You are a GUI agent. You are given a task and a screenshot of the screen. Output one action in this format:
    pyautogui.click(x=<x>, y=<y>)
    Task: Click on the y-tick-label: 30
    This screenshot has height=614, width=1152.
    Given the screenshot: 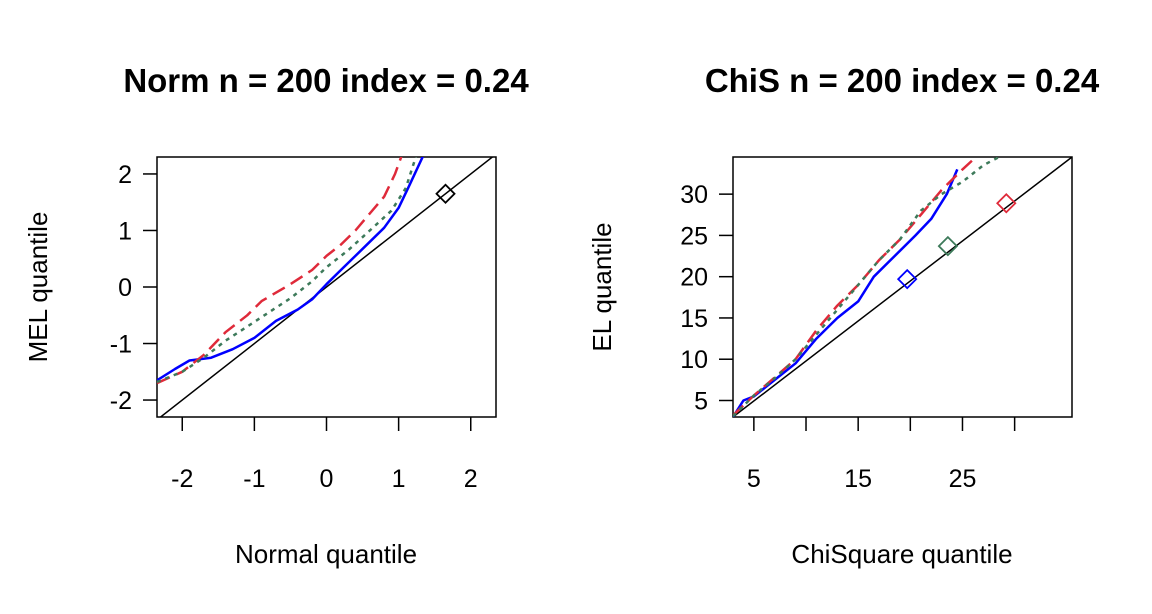 What is the action you would take?
    pyautogui.click(x=694, y=195)
    